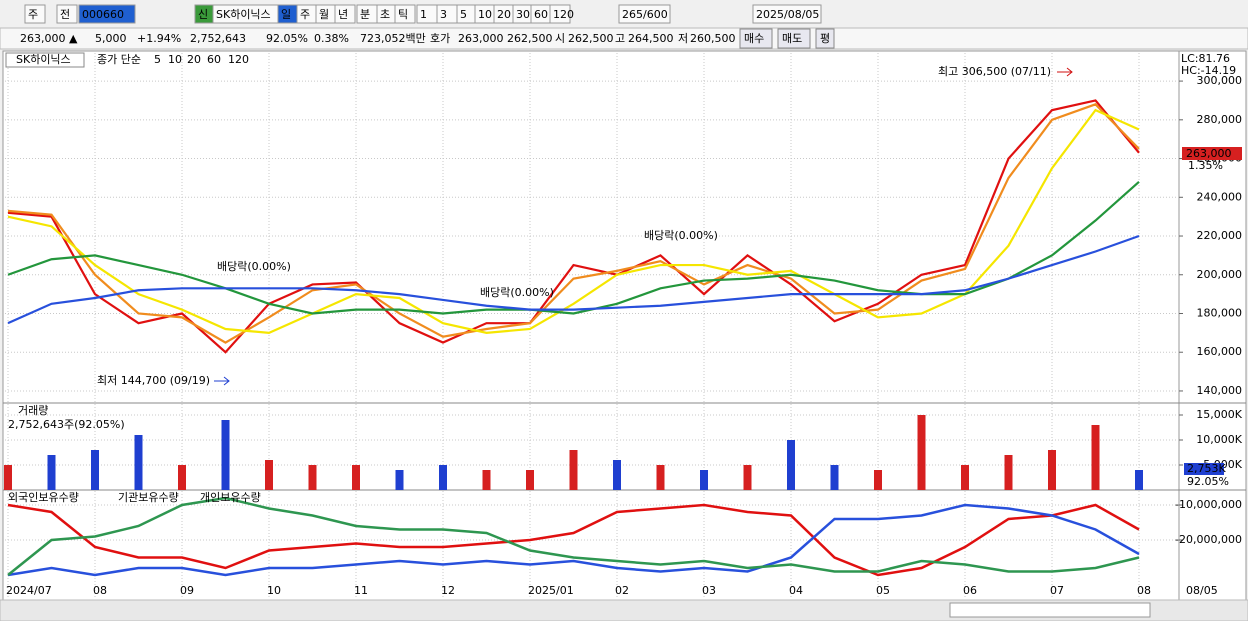 The image size is (1248, 621). I want to click on toolbar-label: 1, so click(423, 14).